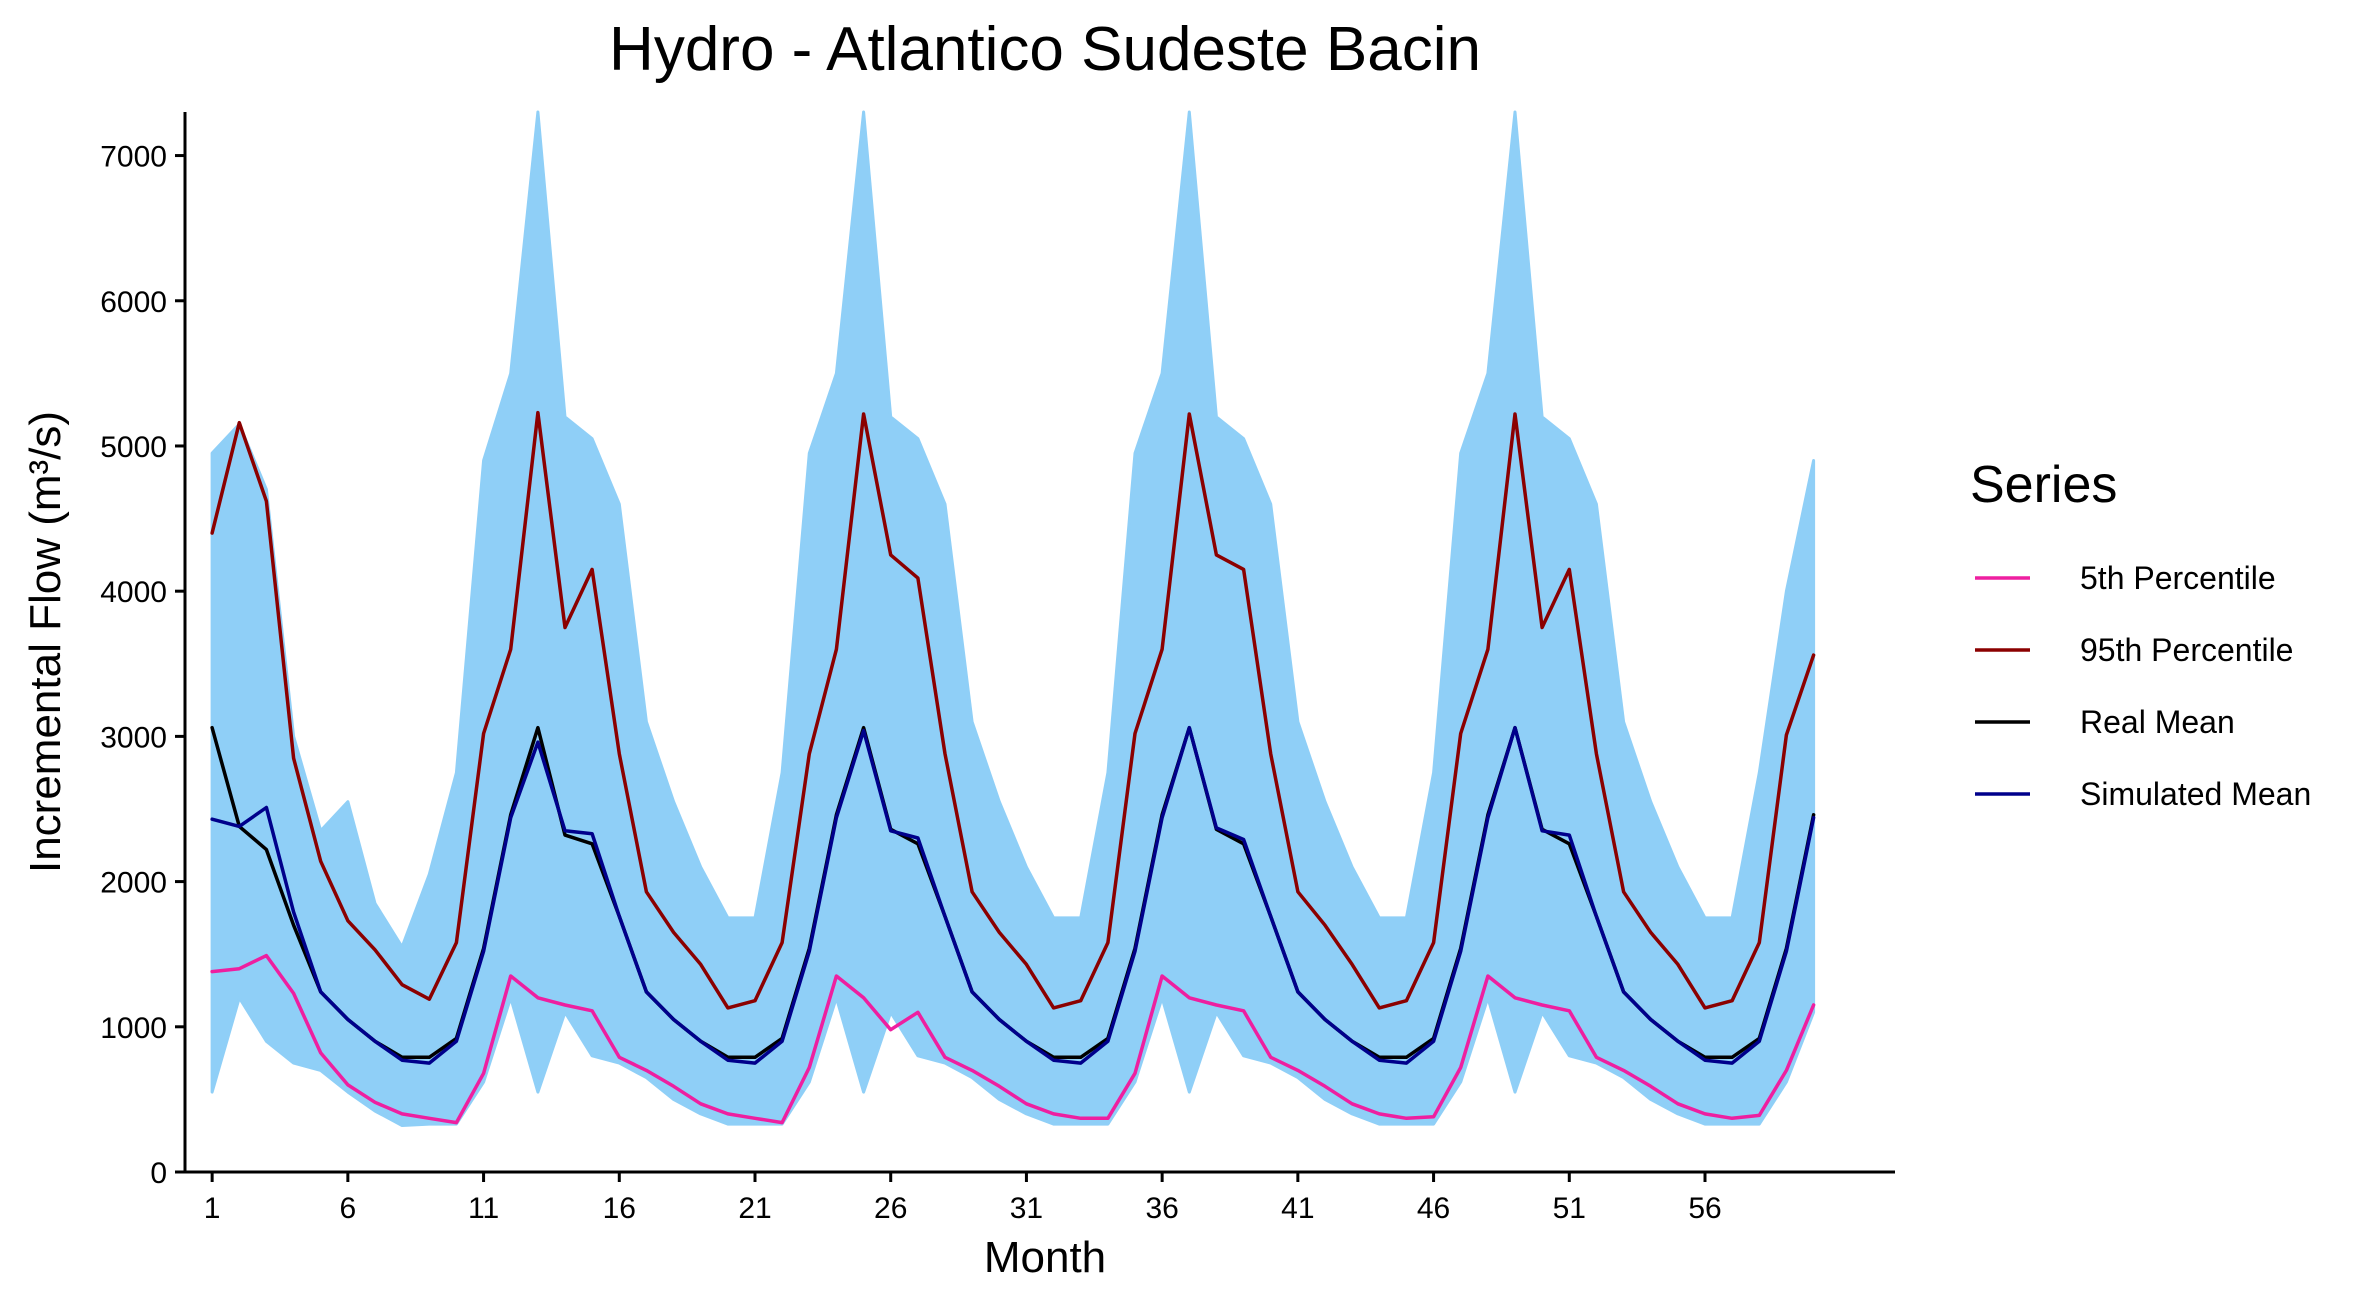 This screenshot has width=2362, height=1299. Describe the element at coordinates (133, 302) in the screenshot. I see `y-tick-label: 6000` at that location.